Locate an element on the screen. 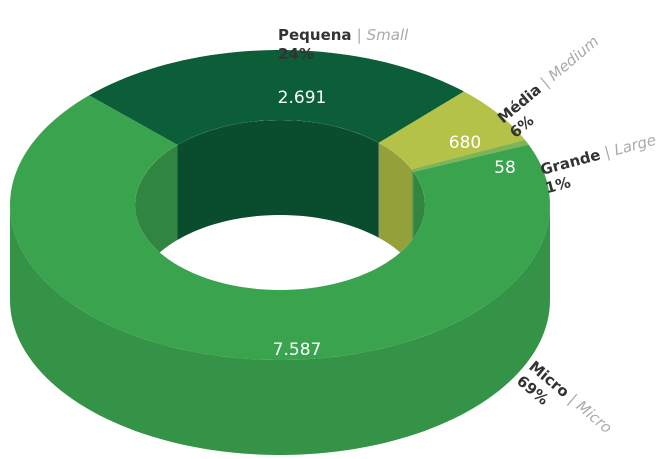  percent-label: 1% is located at coordinates (557, 185).